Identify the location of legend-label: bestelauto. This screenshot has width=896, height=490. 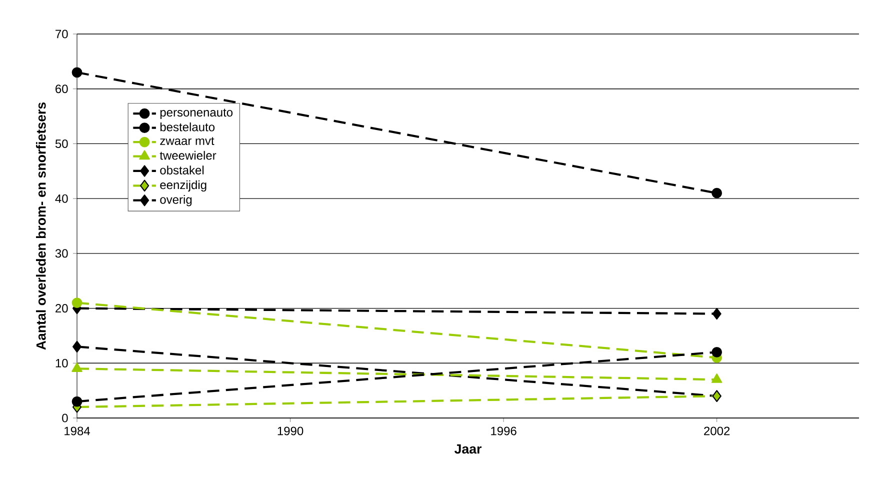
(187, 127).